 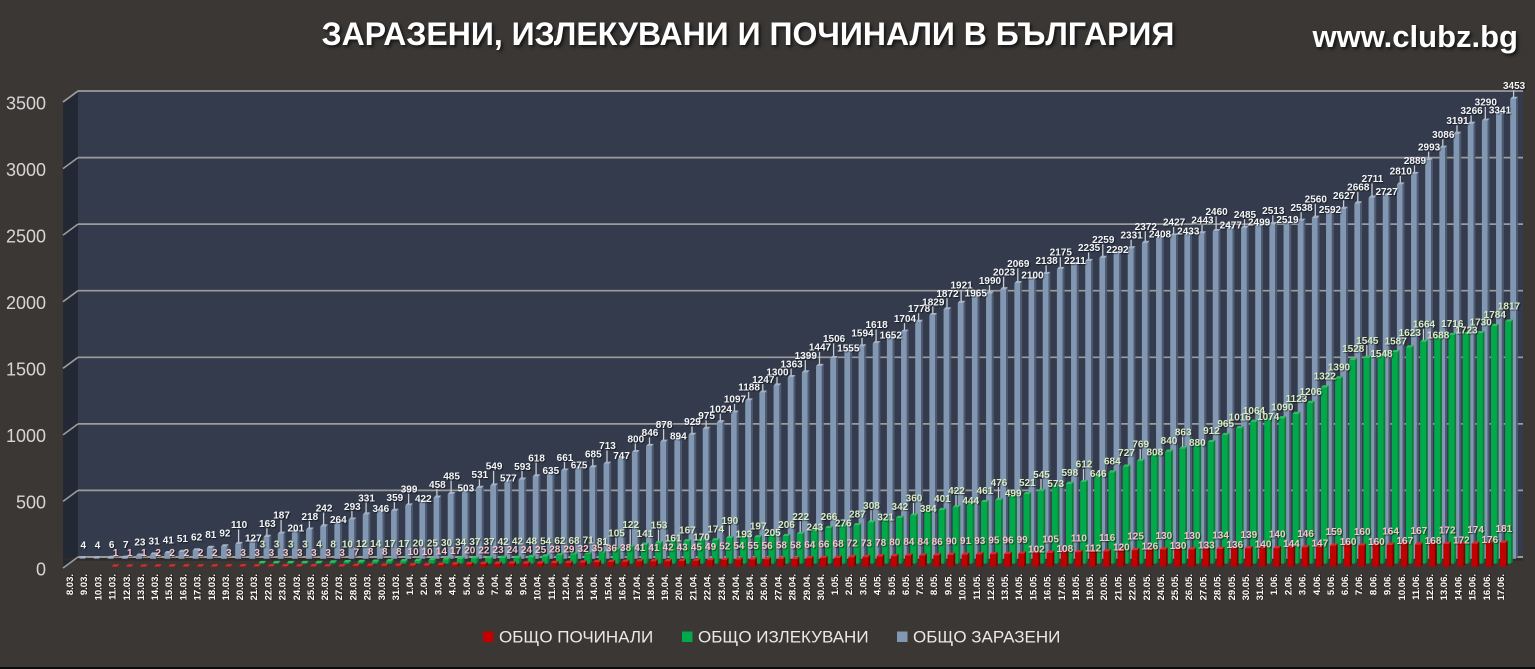 What do you see at coordinates (382, 587) in the screenshot?
I see `svg-text: 30.03.` at bounding box center [382, 587].